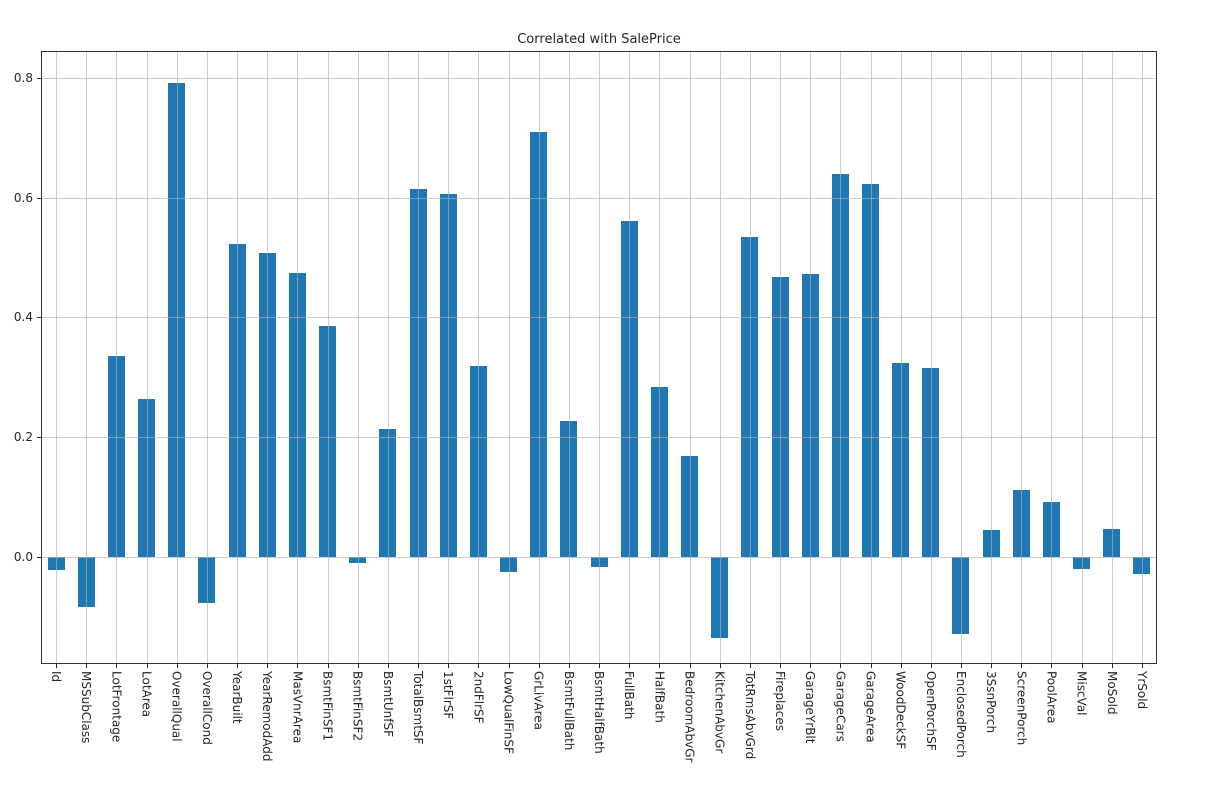  I want to click on x-tick-label-ScreenPorch: ScreenPorch, so click(1021, 708).